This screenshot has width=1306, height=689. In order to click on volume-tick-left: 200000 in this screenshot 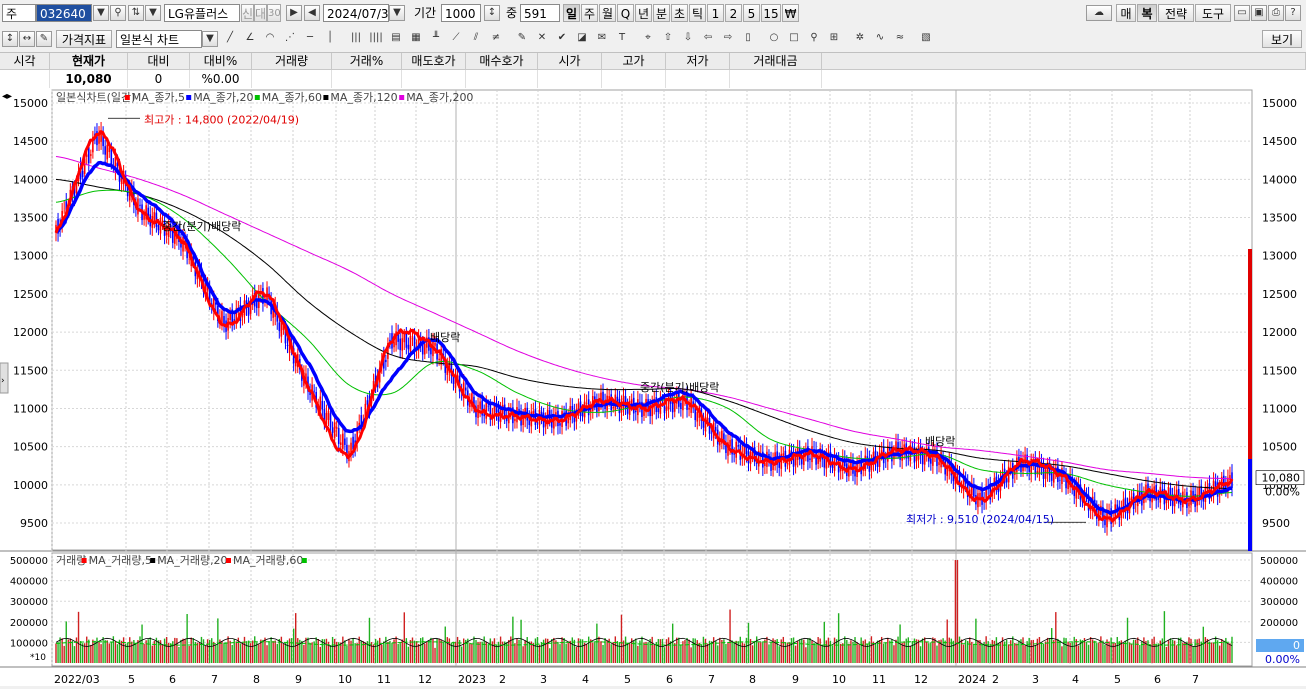, I will do `click(29, 623)`.